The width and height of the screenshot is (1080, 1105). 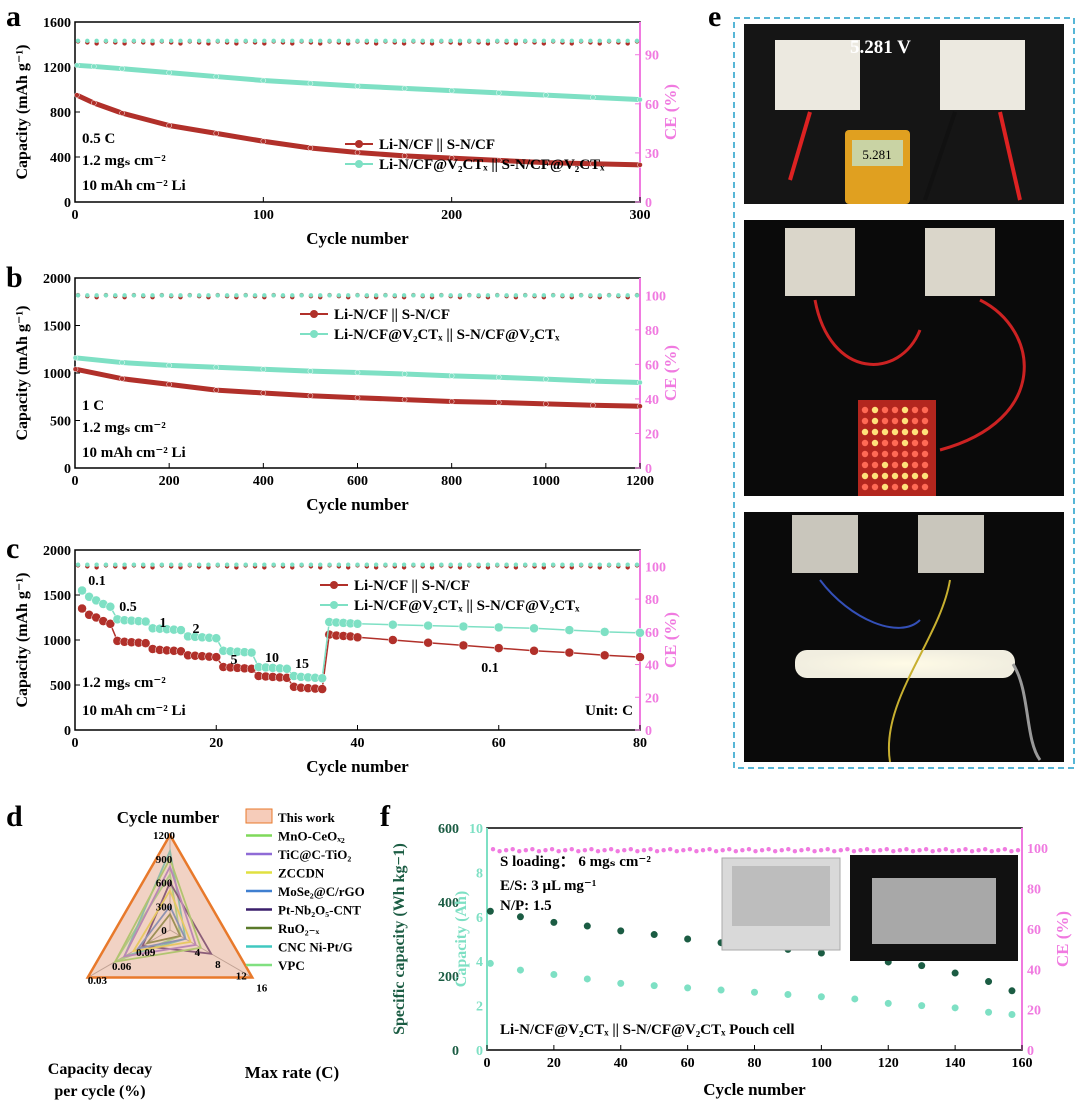 I want to click on annotation-text: 1.2 mgₛ cm⁻², so click(x=124, y=161).